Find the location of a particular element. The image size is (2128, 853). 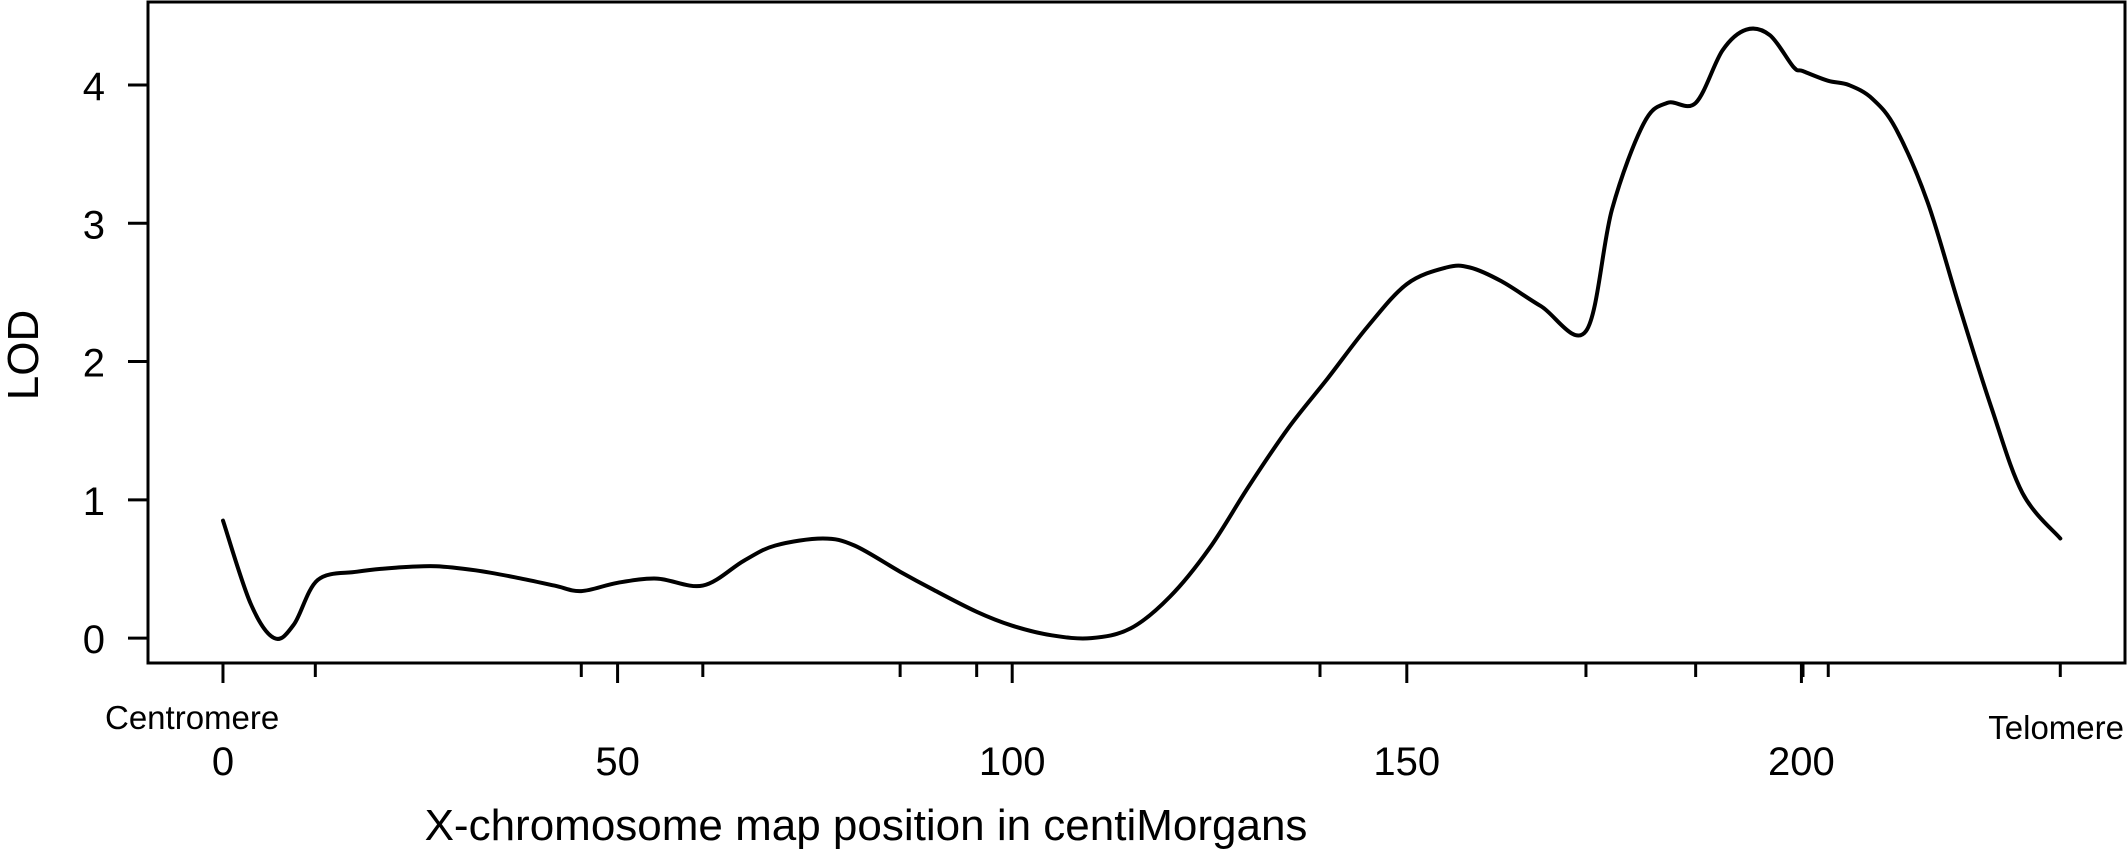

y-tick-label: 1 is located at coordinates (94, 502).